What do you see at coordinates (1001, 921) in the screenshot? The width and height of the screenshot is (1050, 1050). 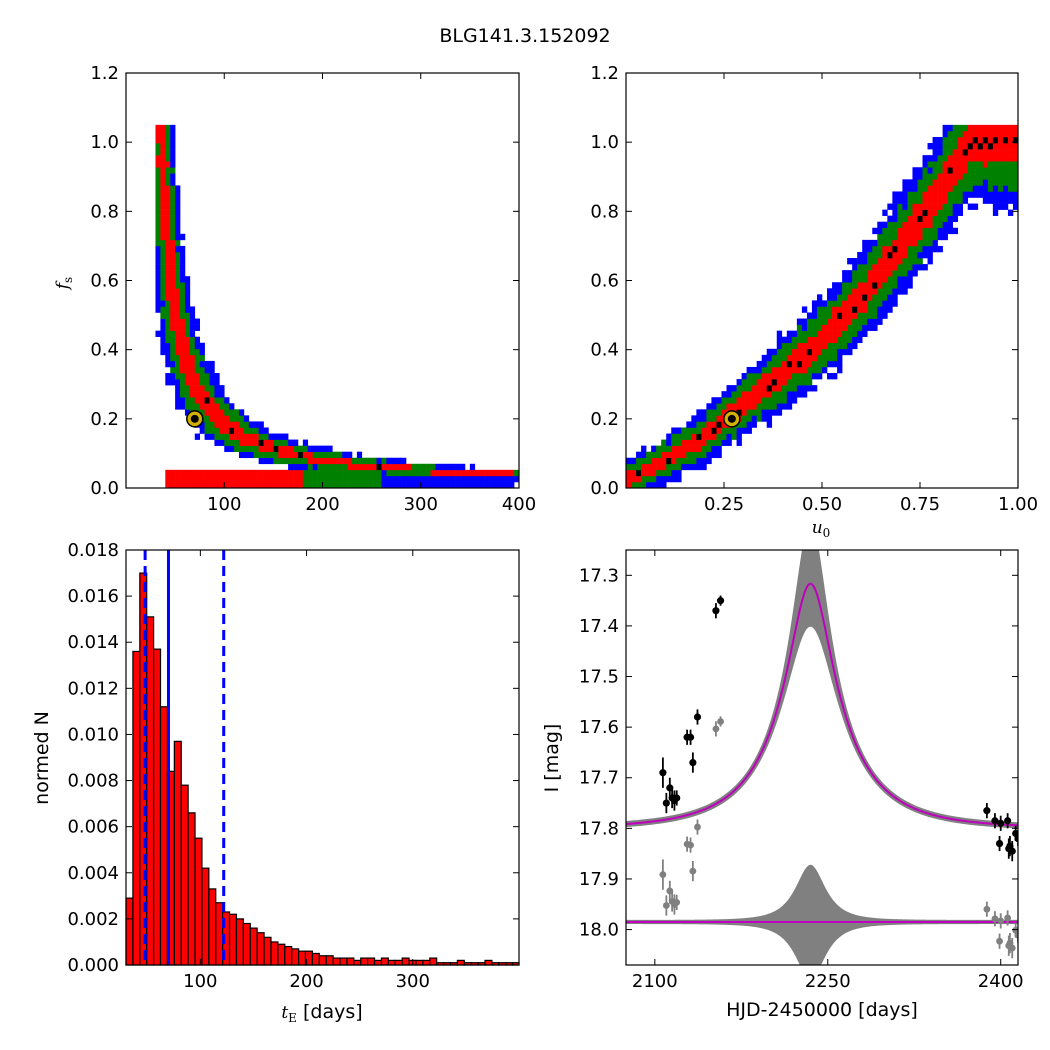 I see `residual-point` at bounding box center [1001, 921].